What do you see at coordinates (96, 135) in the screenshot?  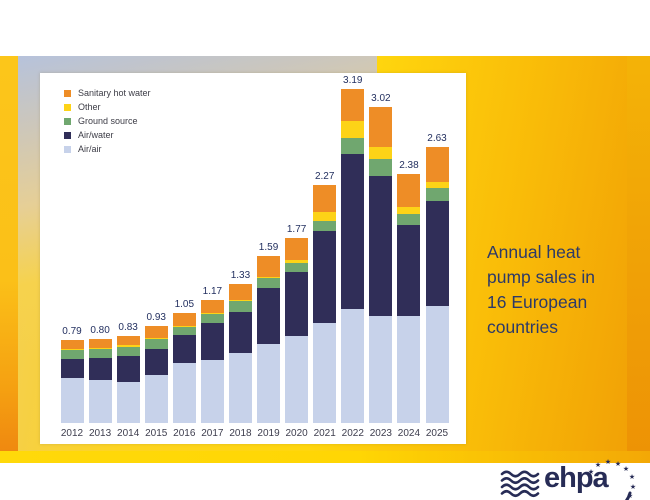 I see `legend-label: Air/water` at bounding box center [96, 135].